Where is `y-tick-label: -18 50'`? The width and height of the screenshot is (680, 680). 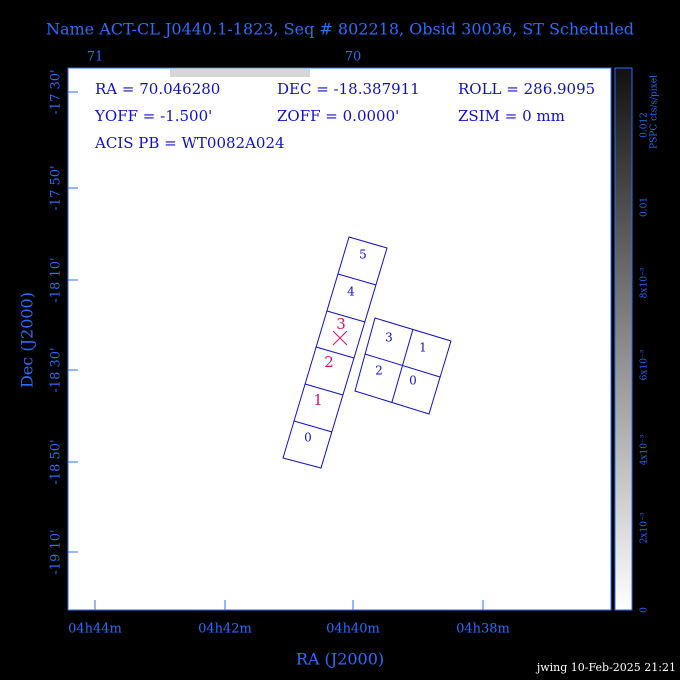
y-tick-label: -18 50' is located at coordinates (56, 461).